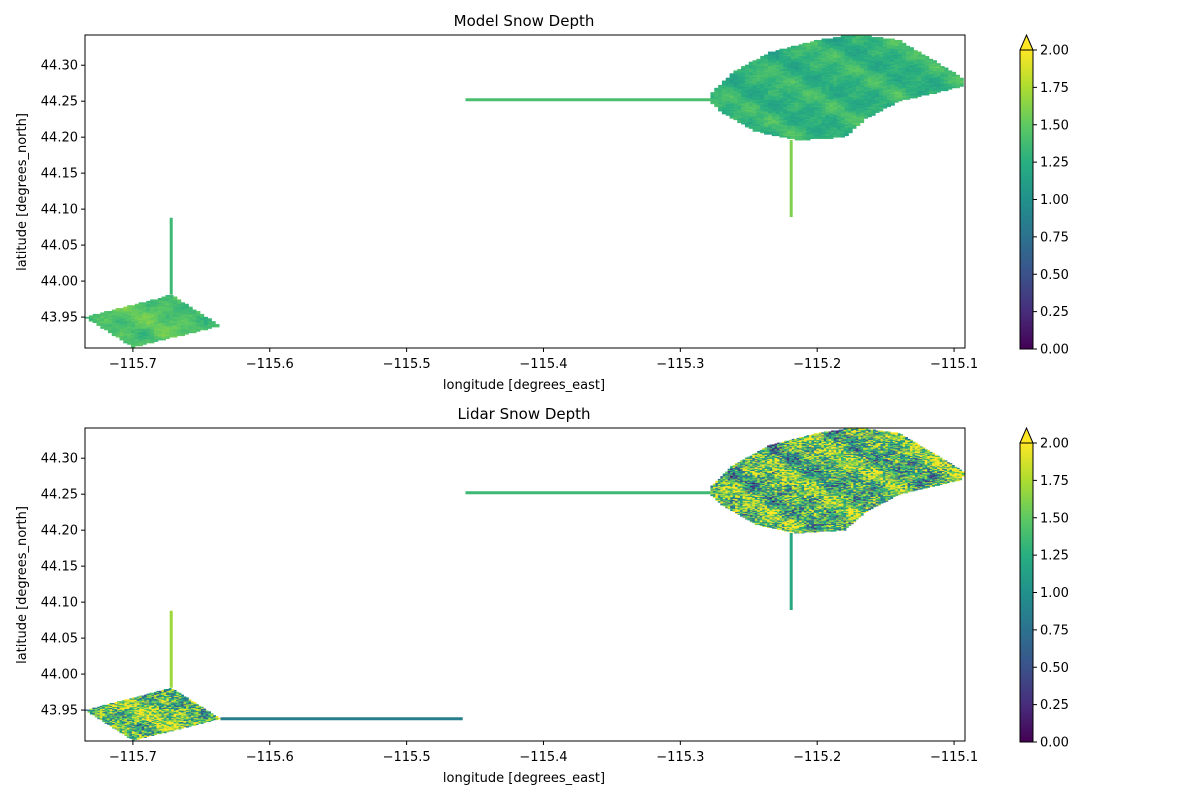  What do you see at coordinates (523, 414) in the screenshot?
I see `chart-title: Lidar Snow Depth` at bounding box center [523, 414].